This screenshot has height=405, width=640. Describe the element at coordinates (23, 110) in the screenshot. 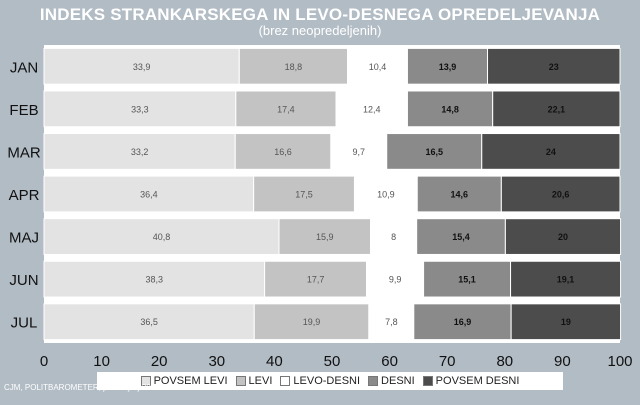

I see `category-label: FEB` at that location.